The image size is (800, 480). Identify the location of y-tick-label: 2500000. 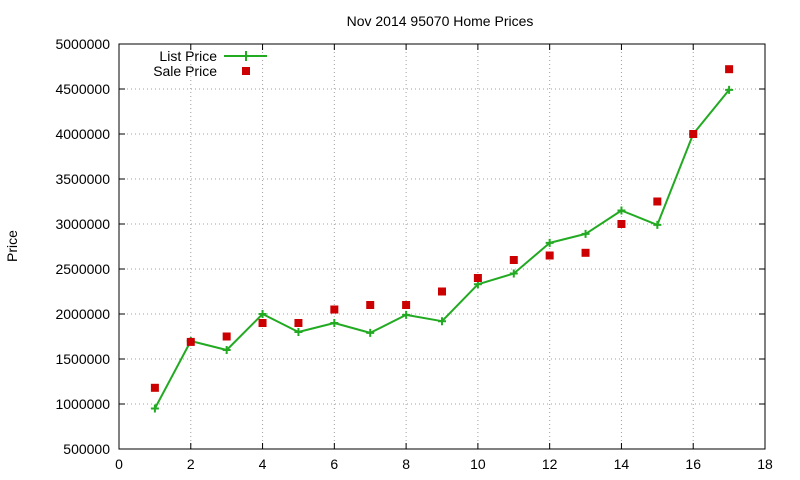
(82, 269).